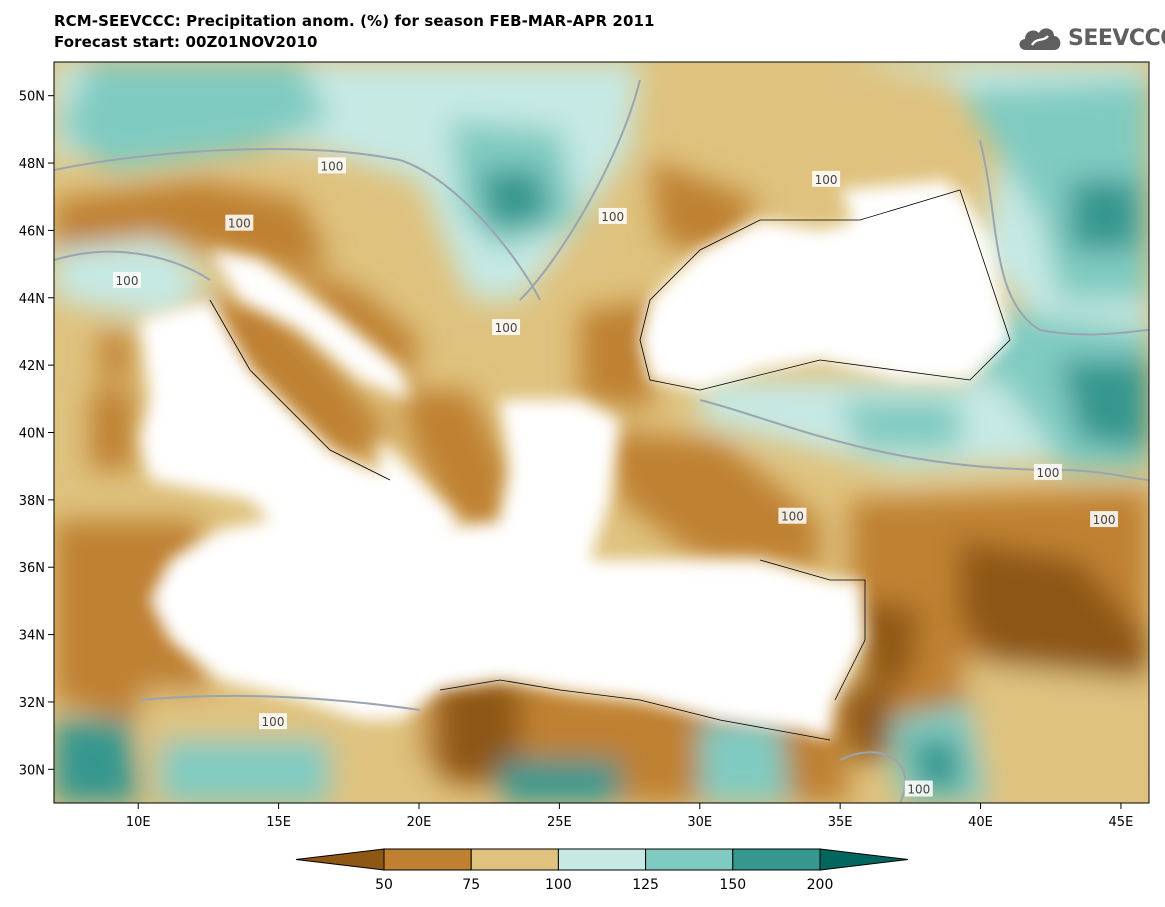  What do you see at coordinates (935, 765) in the screenshot?
I see `region-sinai-core` at bounding box center [935, 765].